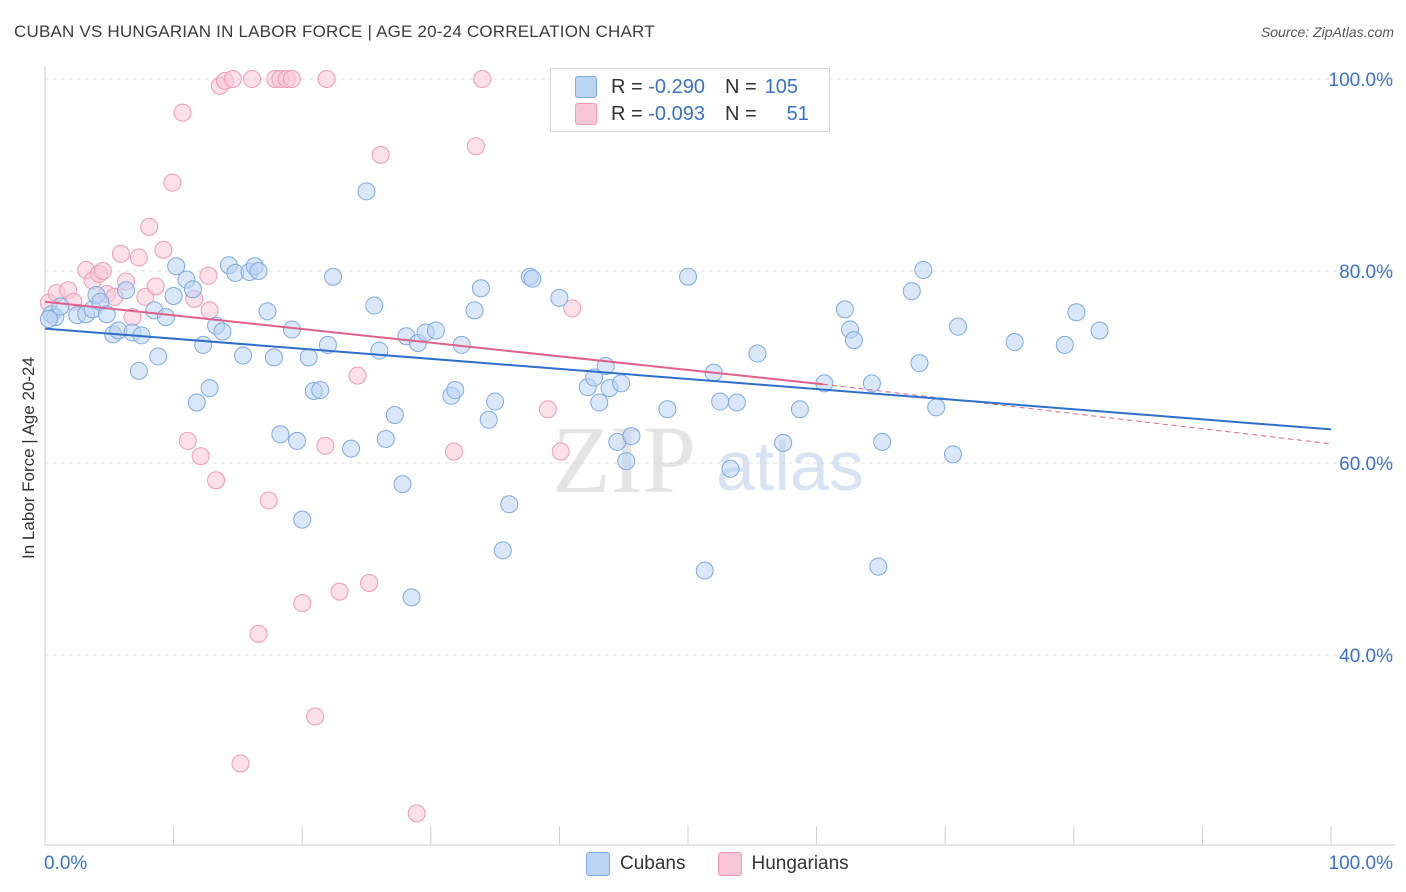  What do you see at coordinates (676, 113) in the screenshot?
I see `r-value: -0.093` at bounding box center [676, 113].